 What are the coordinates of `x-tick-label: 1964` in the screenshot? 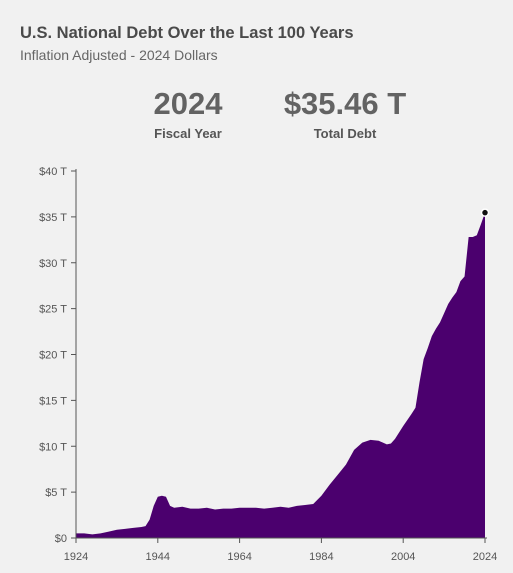 It's located at (239, 557).